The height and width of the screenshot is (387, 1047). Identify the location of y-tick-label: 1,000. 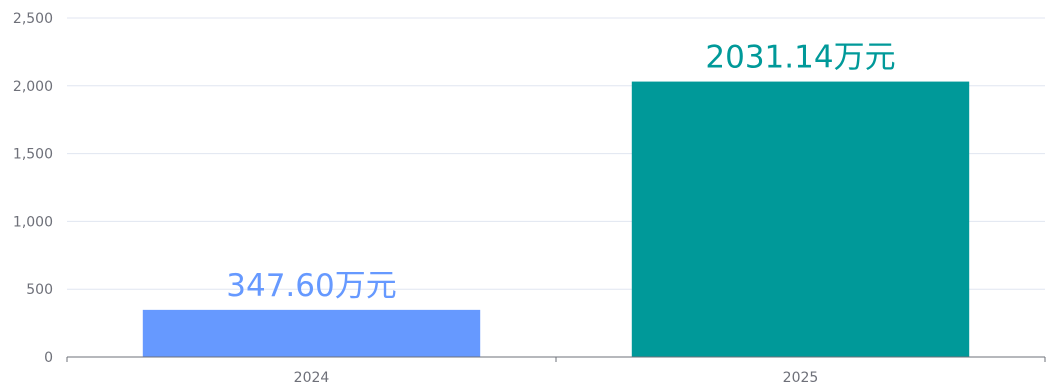
(33, 222).